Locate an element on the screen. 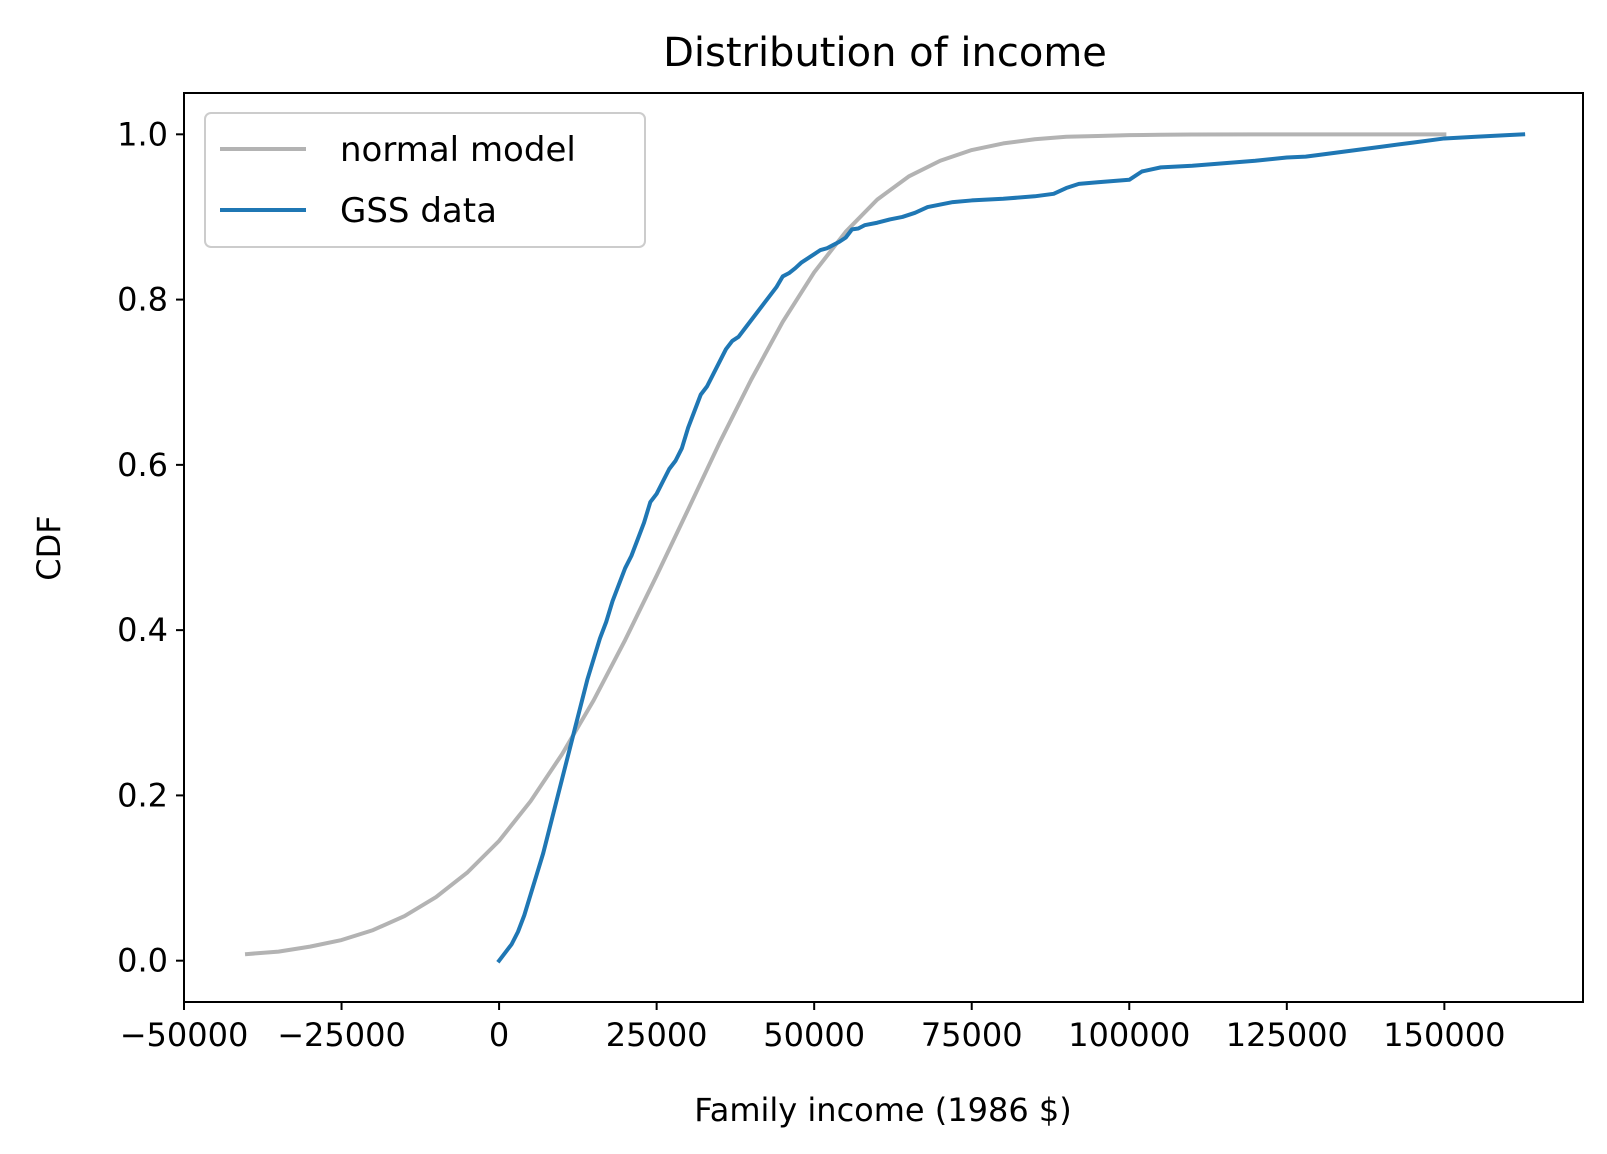  y-axis-label: CDF is located at coordinates (49, 547).